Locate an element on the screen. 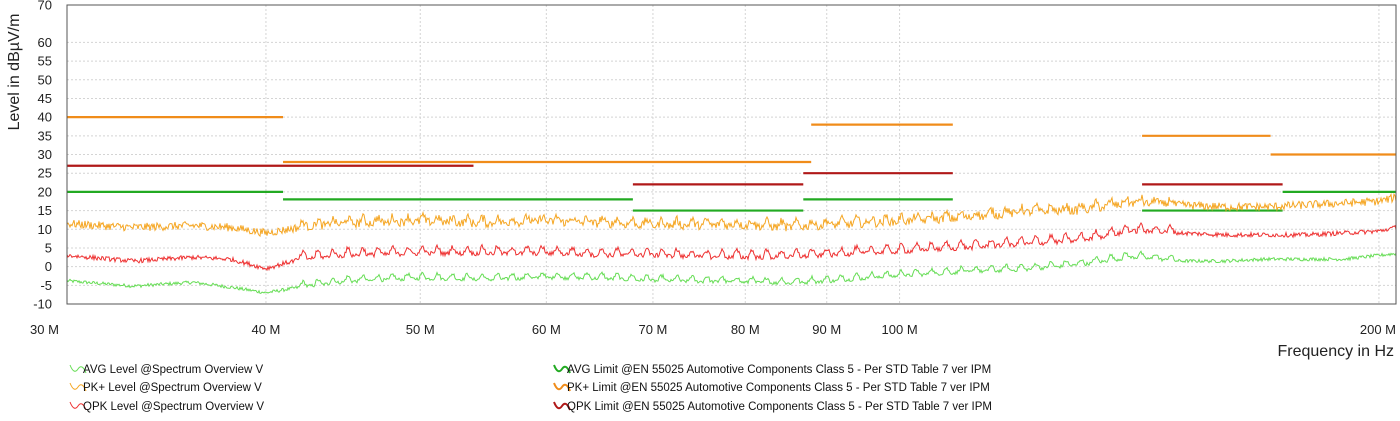 The height and width of the screenshot is (421, 1400). y-tick-label: 25 is located at coordinates (45, 173).